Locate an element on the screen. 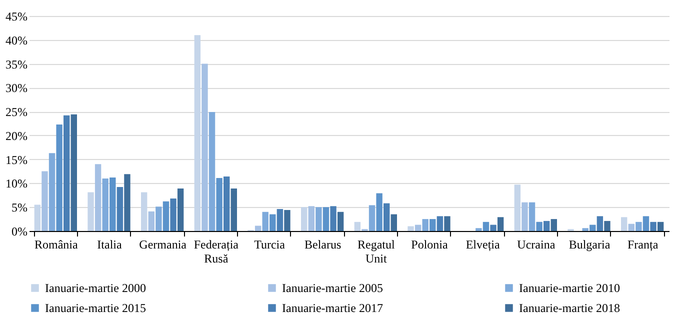 This screenshot has height=320, width=695. y-tick-label: 20% is located at coordinates (17, 135).